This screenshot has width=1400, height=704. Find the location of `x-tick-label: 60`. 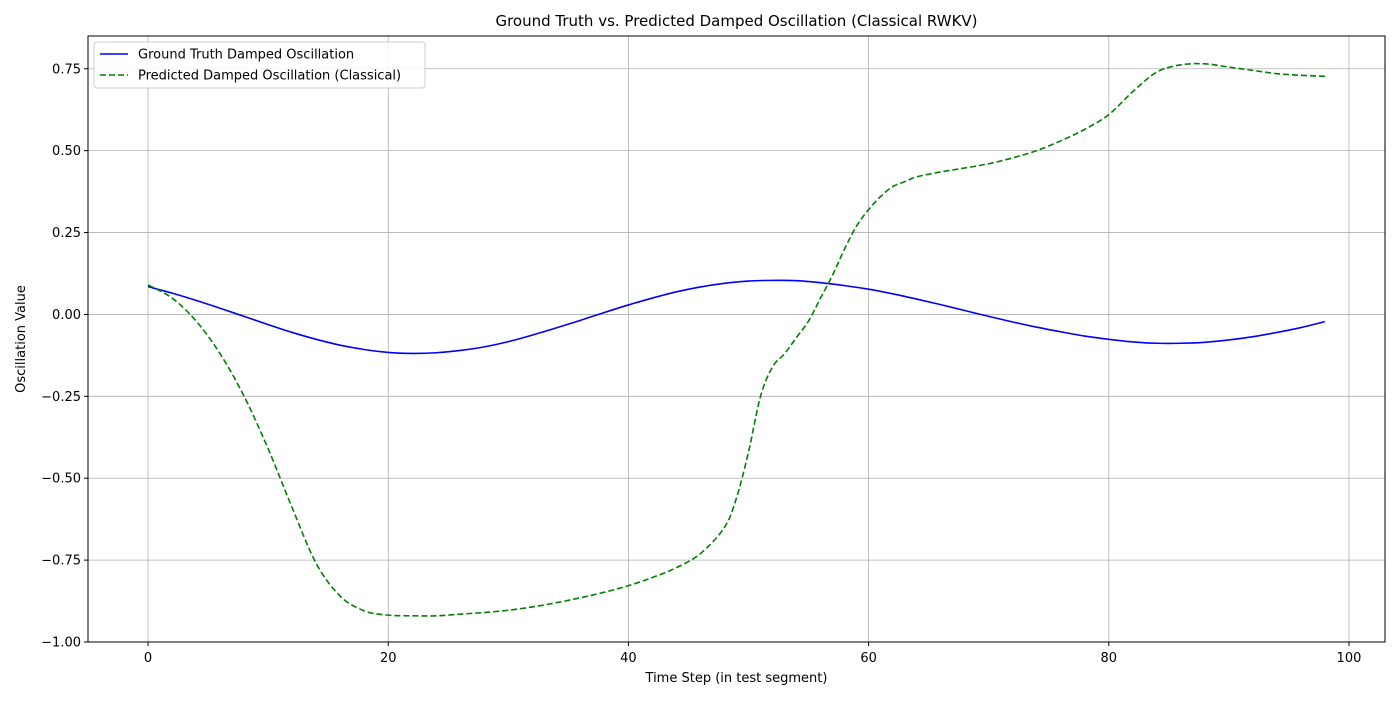

x-tick-label: 60 is located at coordinates (868, 658).